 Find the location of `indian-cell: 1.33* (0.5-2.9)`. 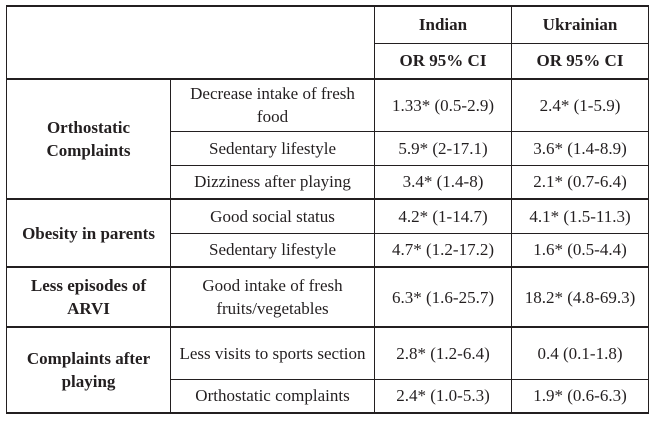

indian-cell: 1.33* (0.5-2.9) is located at coordinates (443, 105).